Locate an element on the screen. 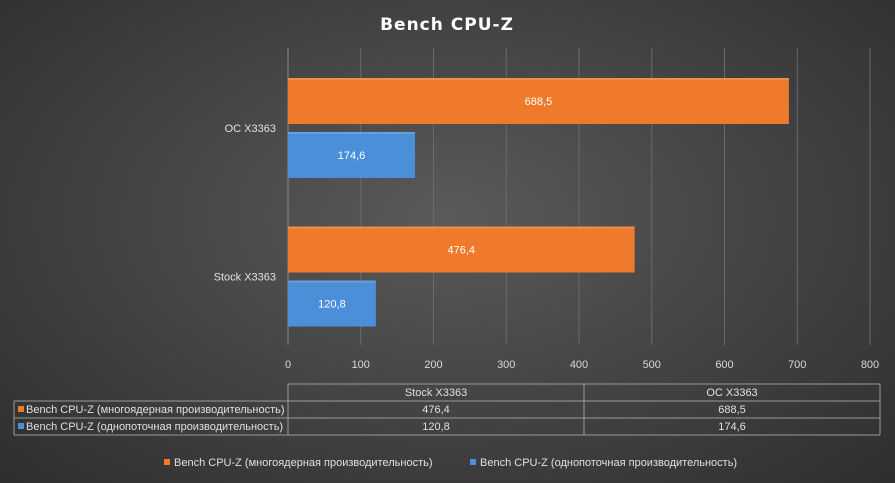 This screenshot has width=895, height=483. x-tick-labels: 0 100 200 300 400 500 600 700 800 is located at coordinates (582, 365).